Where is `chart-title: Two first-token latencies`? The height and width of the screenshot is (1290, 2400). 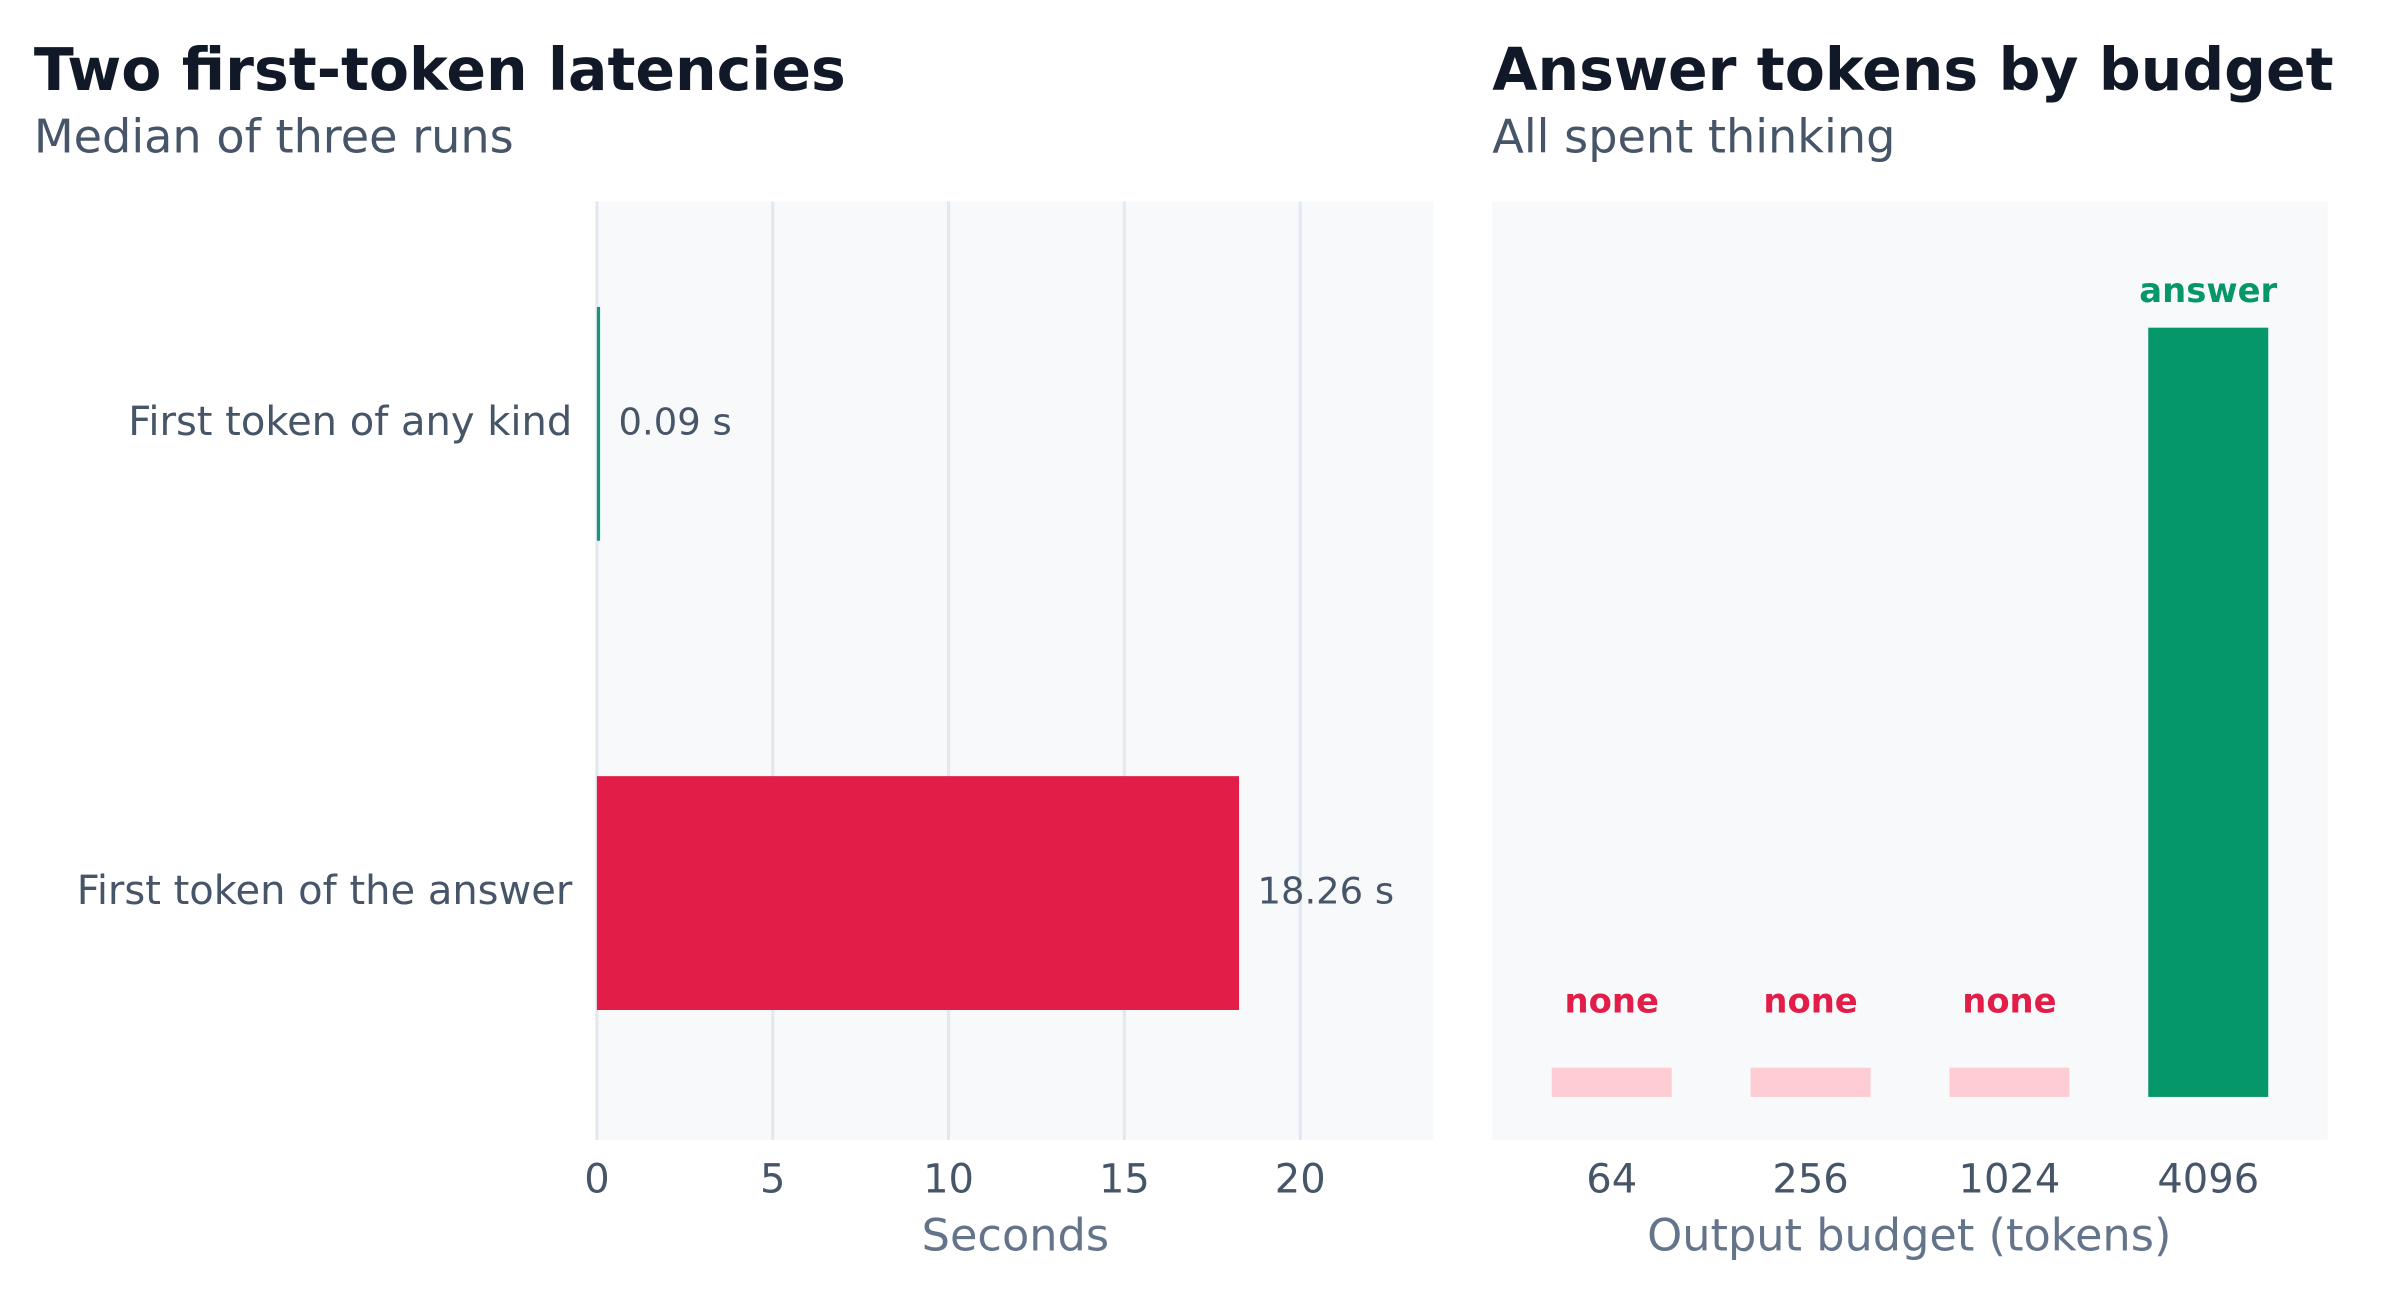 chart-title: Two first-token latencies is located at coordinates (440, 70).